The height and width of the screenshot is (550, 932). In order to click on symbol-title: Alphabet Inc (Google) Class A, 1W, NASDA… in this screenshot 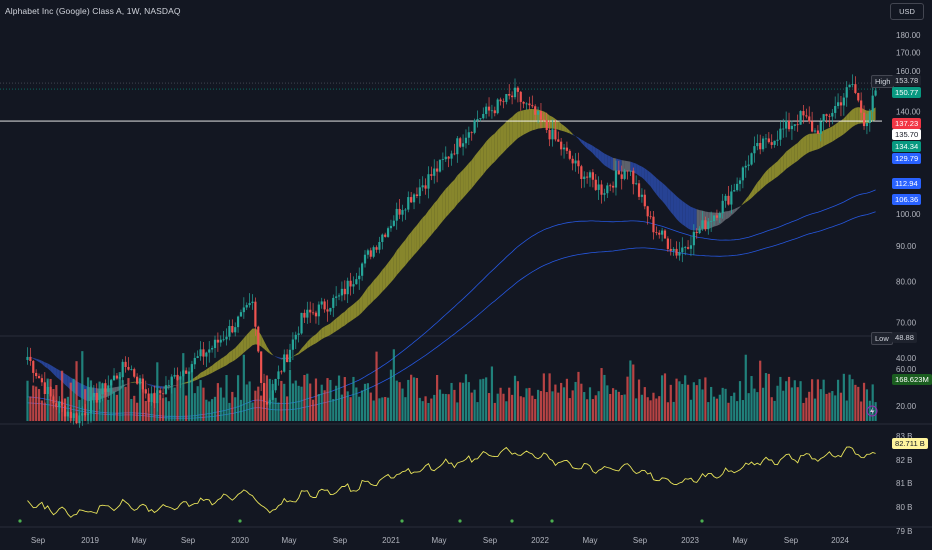, I will do `click(93, 11)`.